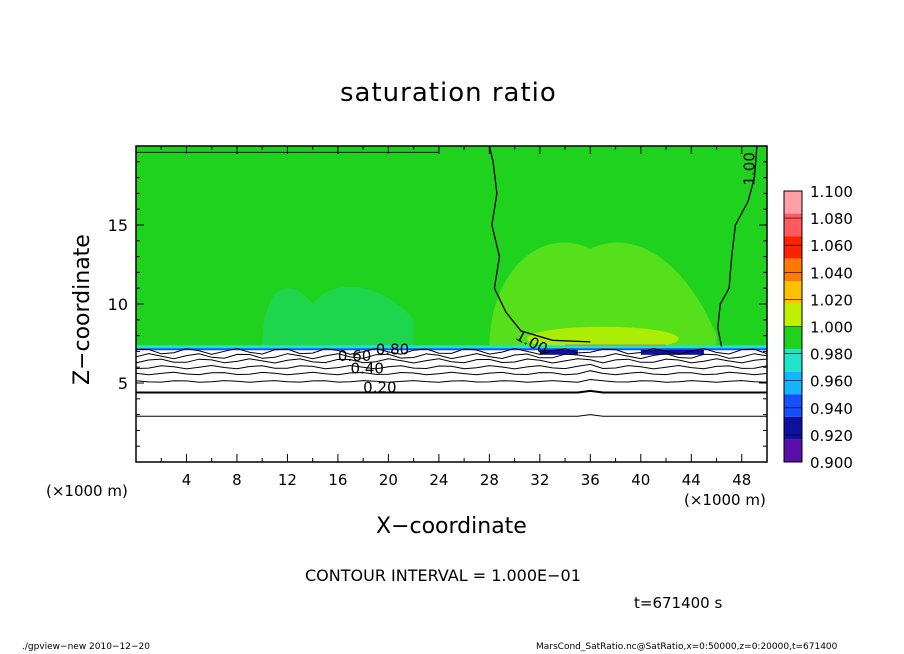 The height and width of the screenshot is (654, 904). I want to click on contour-label: 1.00, so click(749, 168).